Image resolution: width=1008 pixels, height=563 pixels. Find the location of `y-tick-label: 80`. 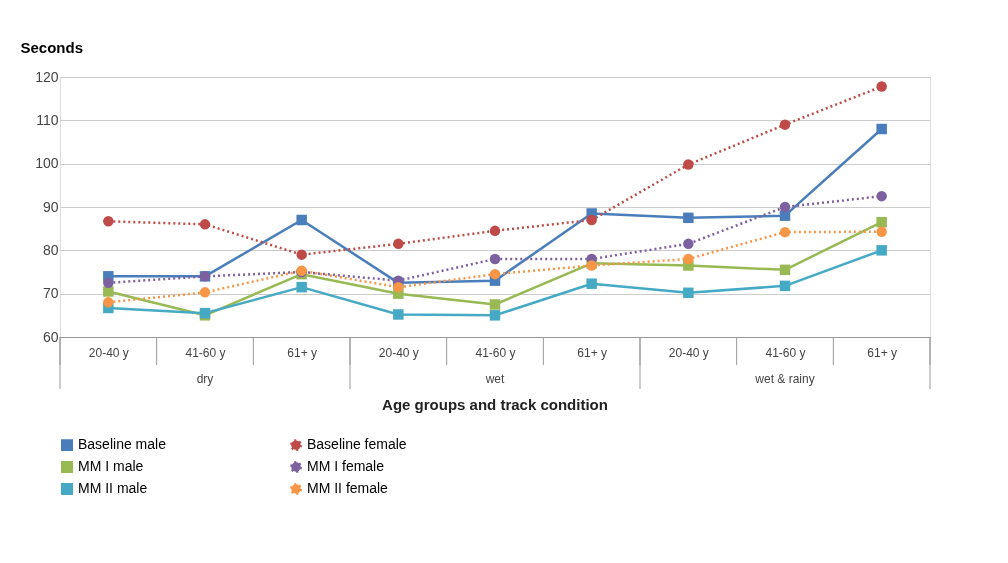

y-tick-label: 80 is located at coordinates (50, 249).